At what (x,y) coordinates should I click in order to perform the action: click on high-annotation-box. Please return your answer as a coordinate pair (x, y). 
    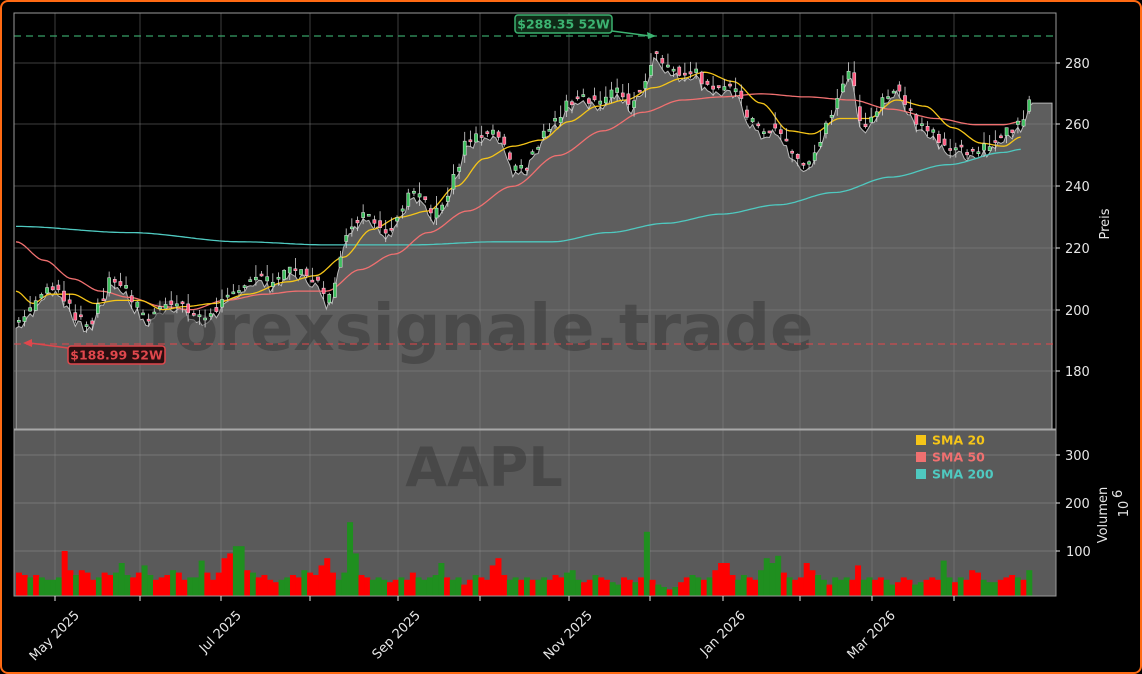
    Looking at the image, I should click on (563, 24).